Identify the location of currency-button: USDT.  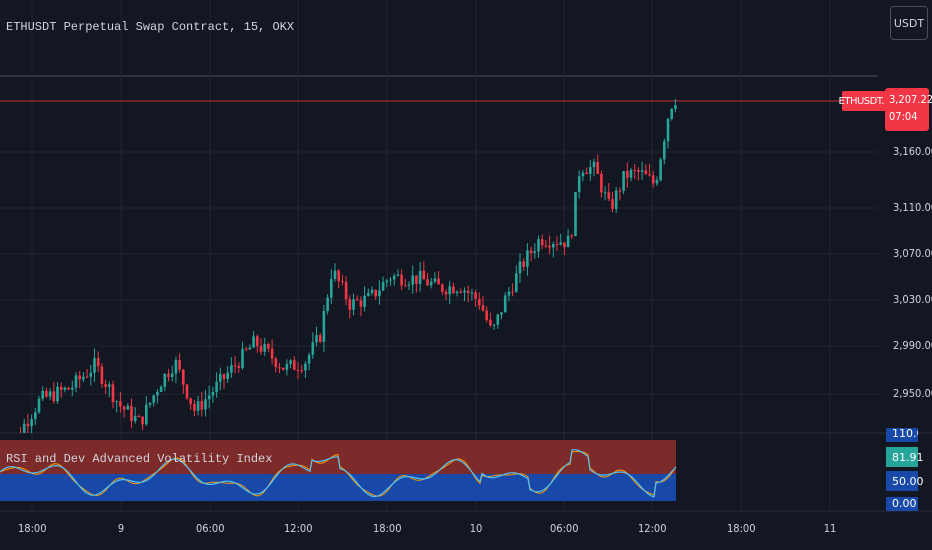
(909, 23).